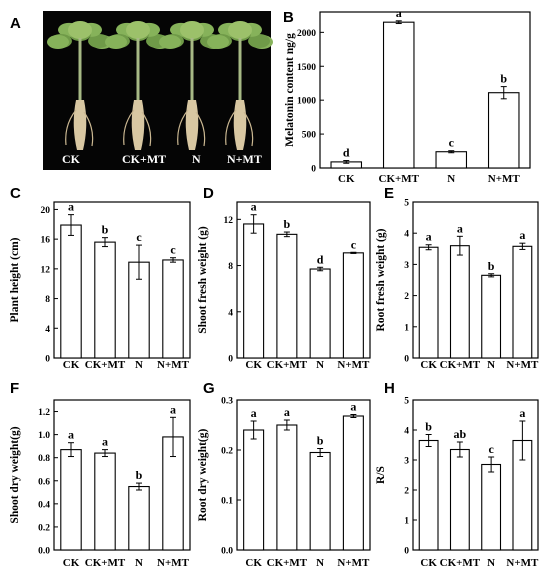 Image resolution: width=550 pixels, height=575 pixels. What do you see at coordinates (44, 413) in the screenshot?
I see `y-tick-label: 1.2` at bounding box center [44, 413].